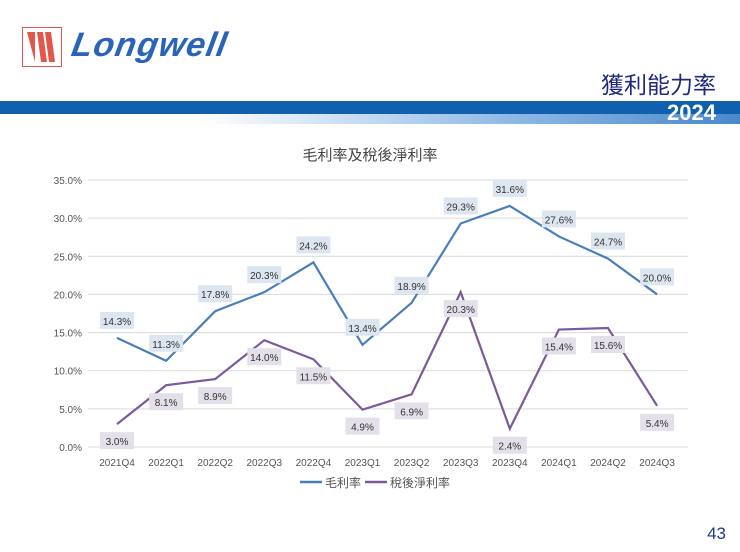  I want to click on gross-data-label: 29.3%, so click(461, 207).